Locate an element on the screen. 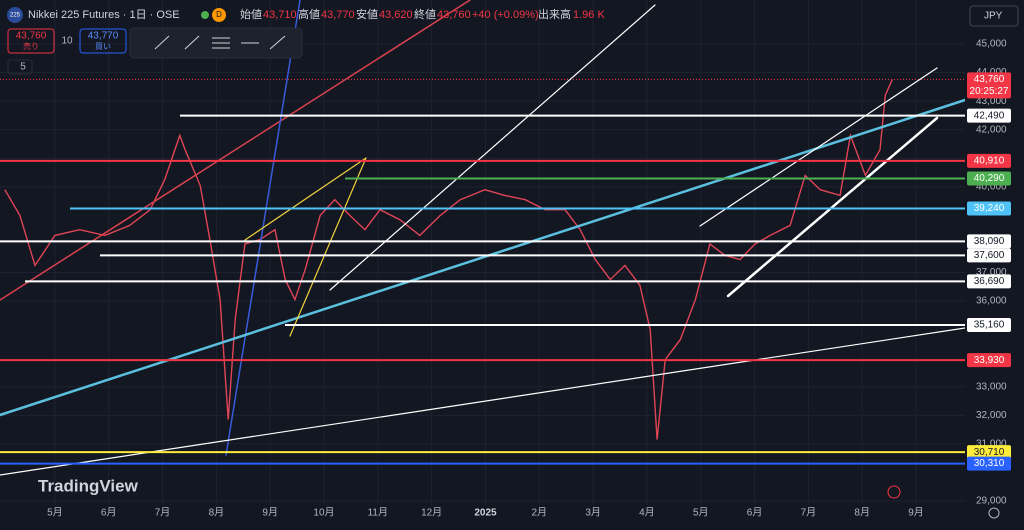 This screenshot has width=1024, height=530. x-tick-label: 2月 is located at coordinates (539, 513).